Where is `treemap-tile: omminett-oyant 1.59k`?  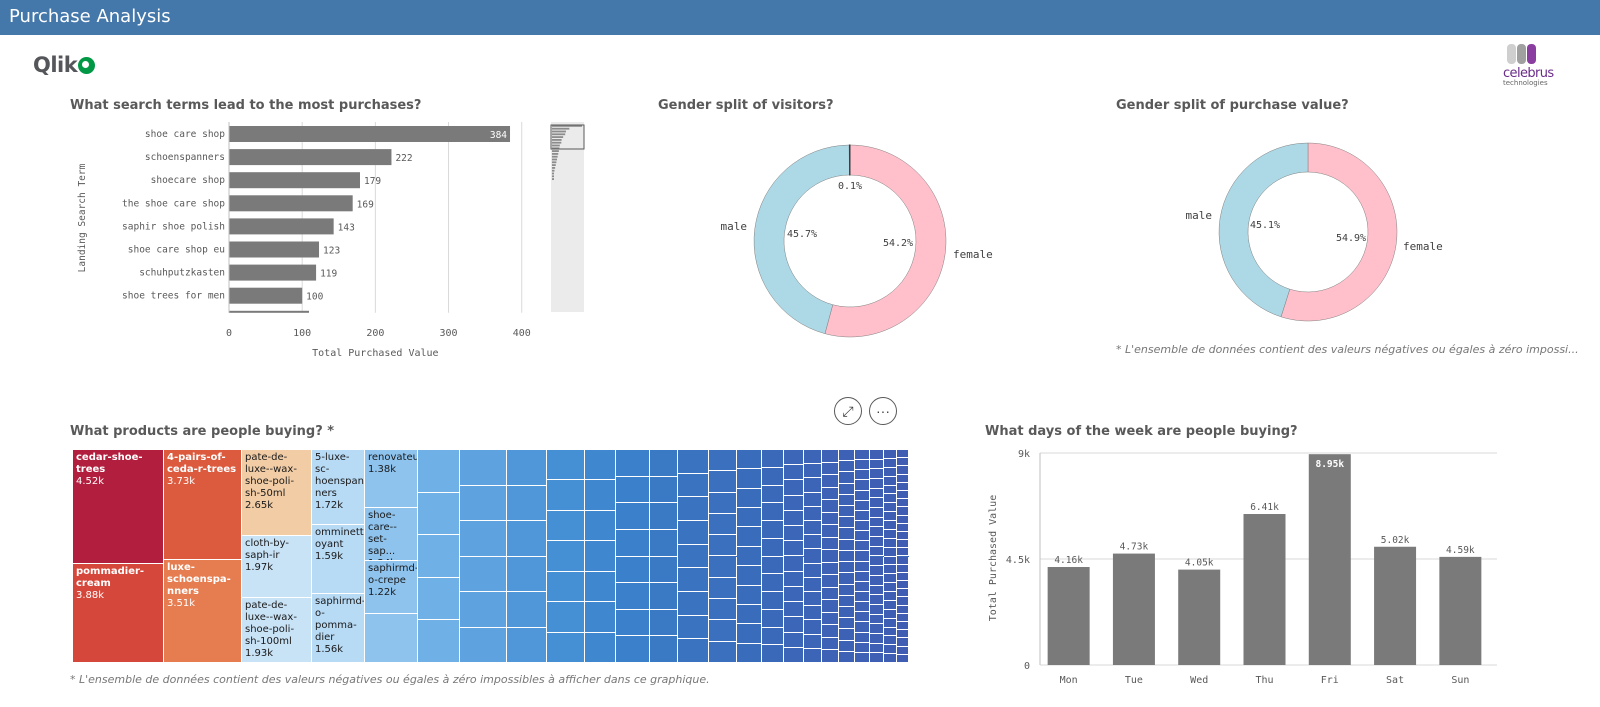
treemap-tile: omminett-oyant 1.59k is located at coordinates (338, 559).